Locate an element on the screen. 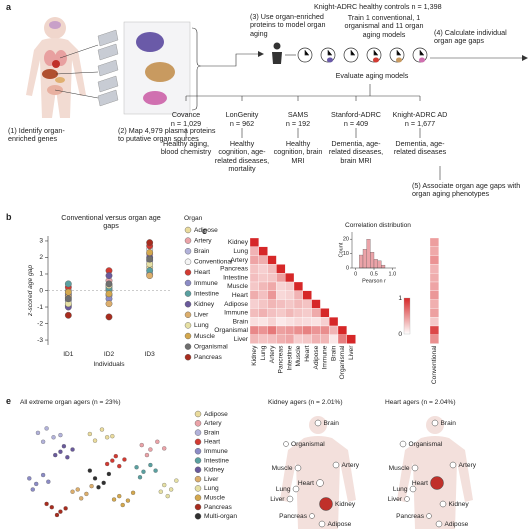  x-axis-label: Individuals is located at coordinates (109, 364).